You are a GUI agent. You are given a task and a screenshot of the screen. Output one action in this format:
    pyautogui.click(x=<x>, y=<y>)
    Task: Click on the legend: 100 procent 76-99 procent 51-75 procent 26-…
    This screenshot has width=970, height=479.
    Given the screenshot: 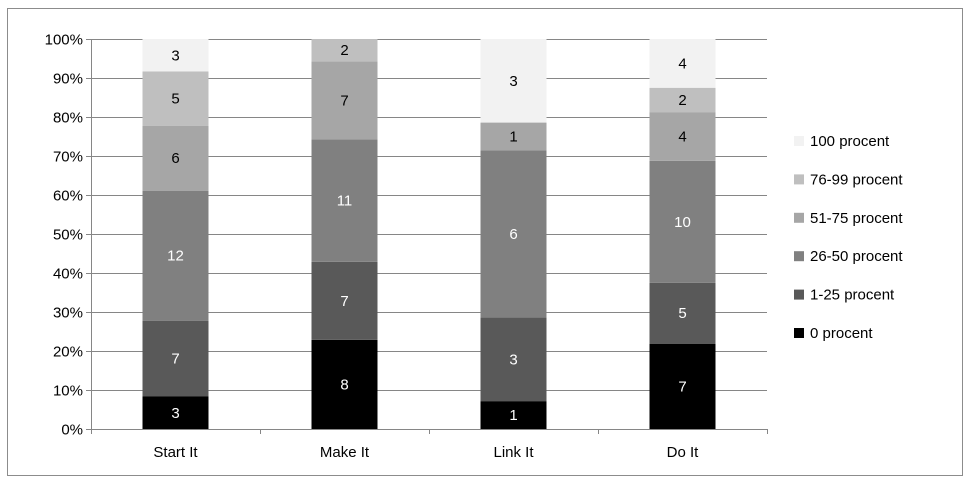 What is the action you would take?
    pyautogui.click(x=848, y=237)
    